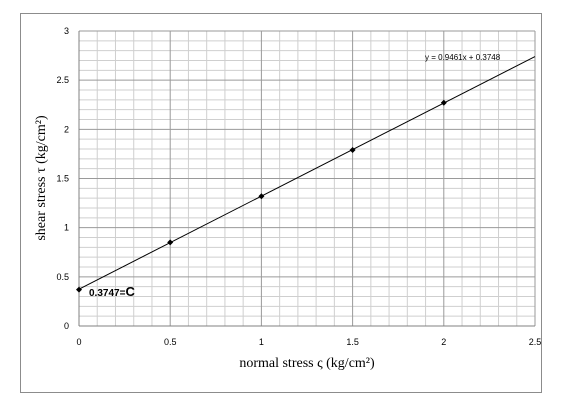 The height and width of the screenshot is (409, 564). What do you see at coordinates (535, 342) in the screenshot?
I see `x-tick-label: 2.5` at bounding box center [535, 342].